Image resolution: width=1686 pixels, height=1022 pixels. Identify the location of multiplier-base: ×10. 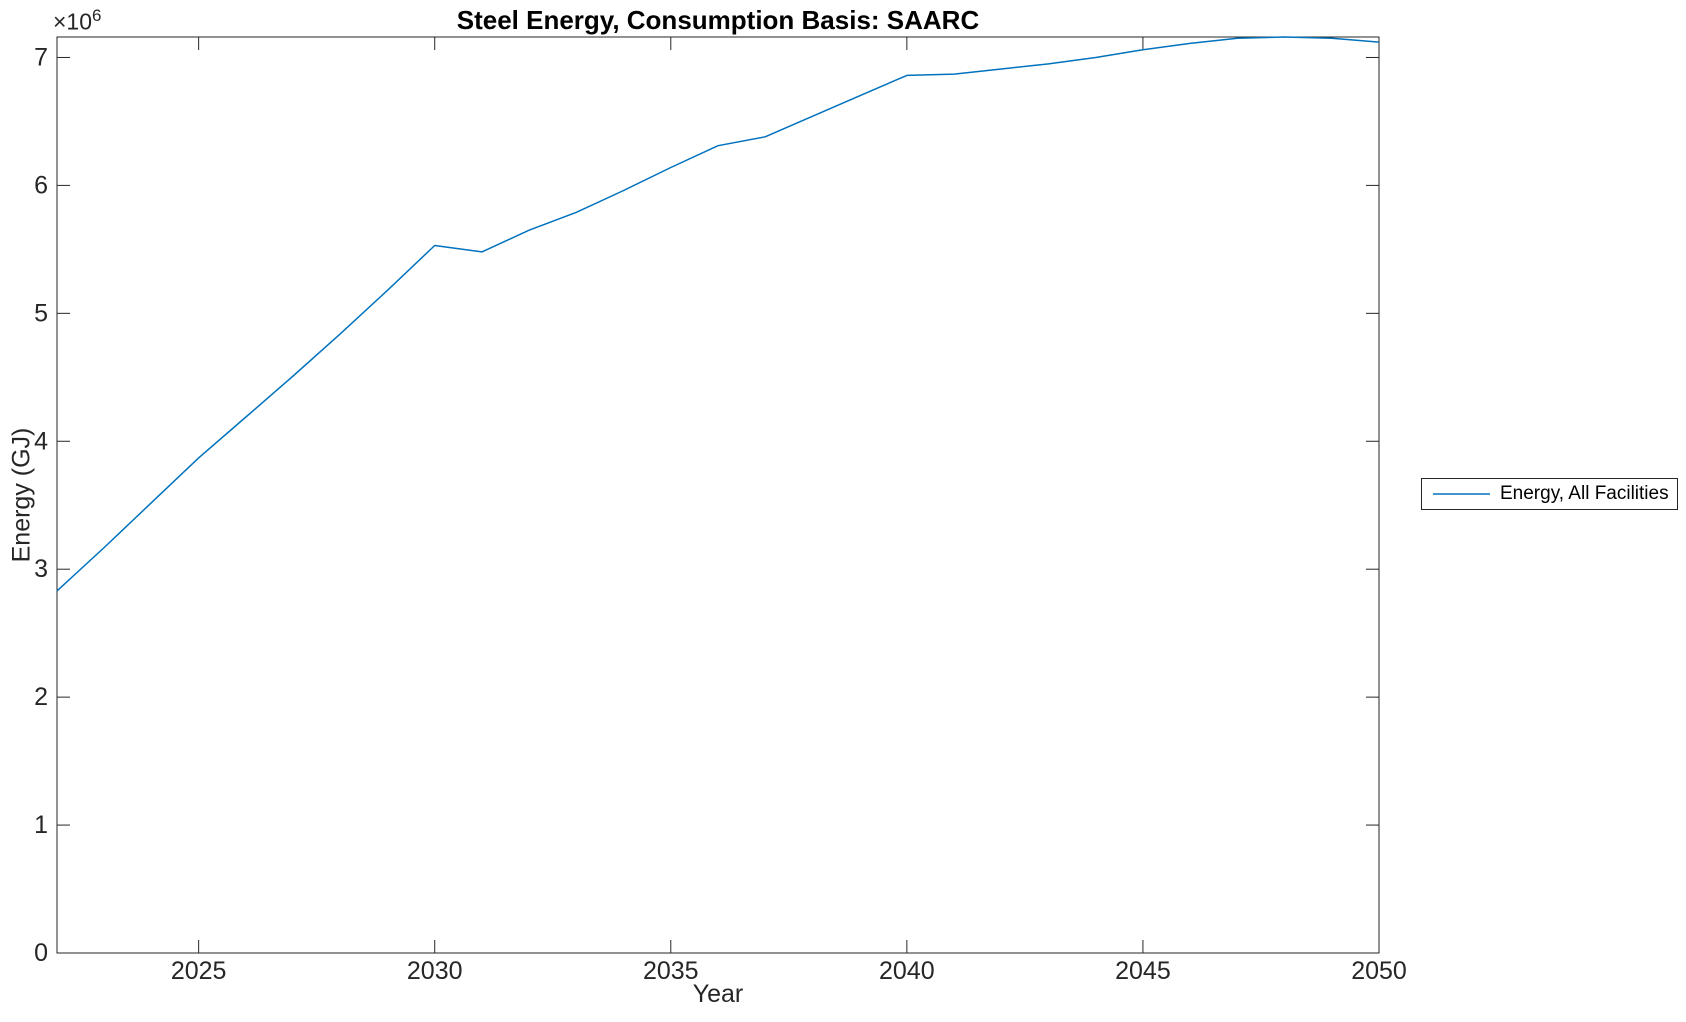
(73, 21).